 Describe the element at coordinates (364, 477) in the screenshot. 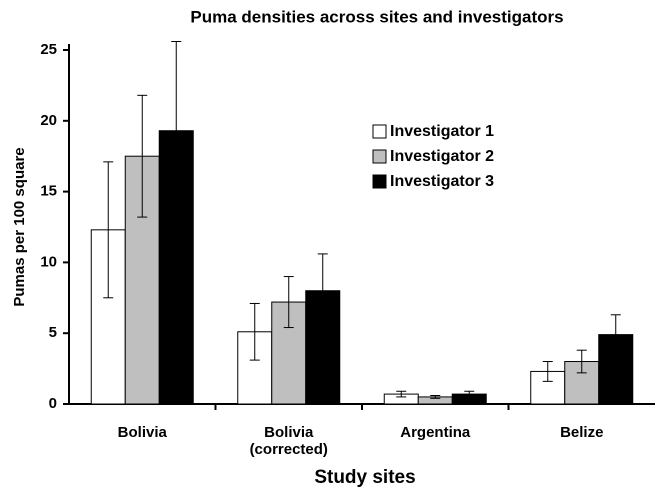

I see `x-axis-label: Study sites` at that location.